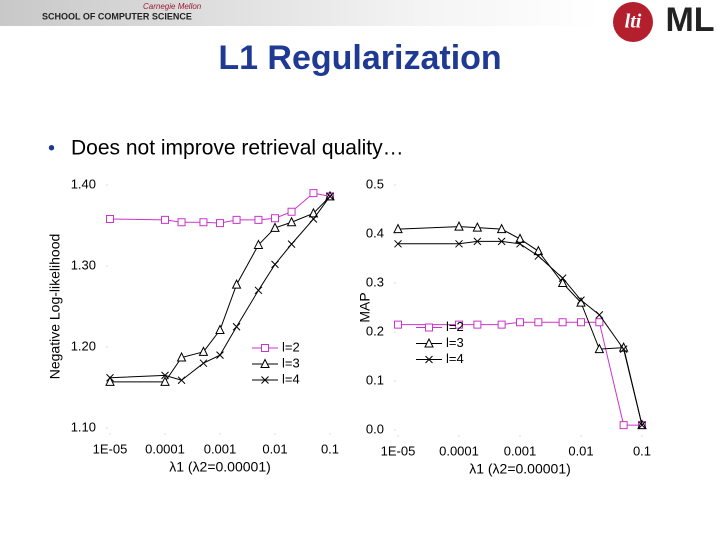  Describe the element at coordinates (375, 281) in the screenshot. I see `y-tick-label: 0.3` at that location.